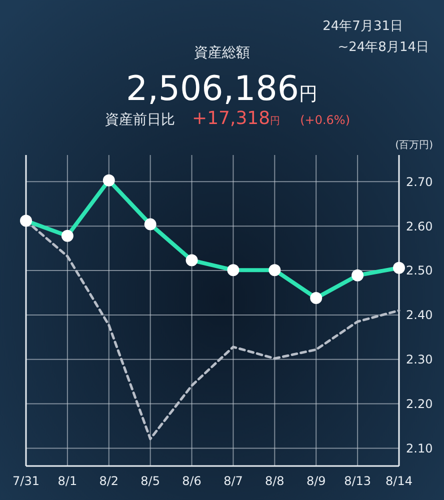 Image resolution: width=444 pixels, height=500 pixels. Describe the element at coordinates (362, 26) in the screenshot. I see `text: 24年7月31日` at that location.